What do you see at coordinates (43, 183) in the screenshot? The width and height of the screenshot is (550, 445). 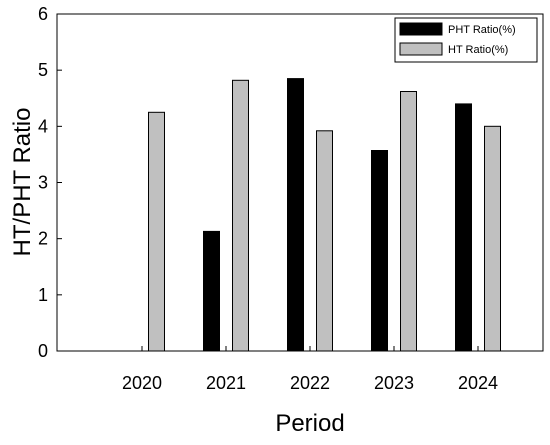 I see `y-tick-label-3: 3` at bounding box center [43, 183].